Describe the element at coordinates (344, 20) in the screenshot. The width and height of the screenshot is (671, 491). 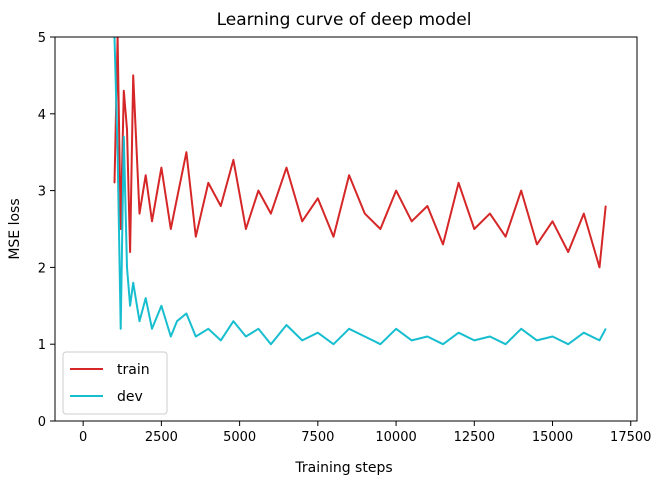
I see `chart-title: Learning curve of deep model` at that location.